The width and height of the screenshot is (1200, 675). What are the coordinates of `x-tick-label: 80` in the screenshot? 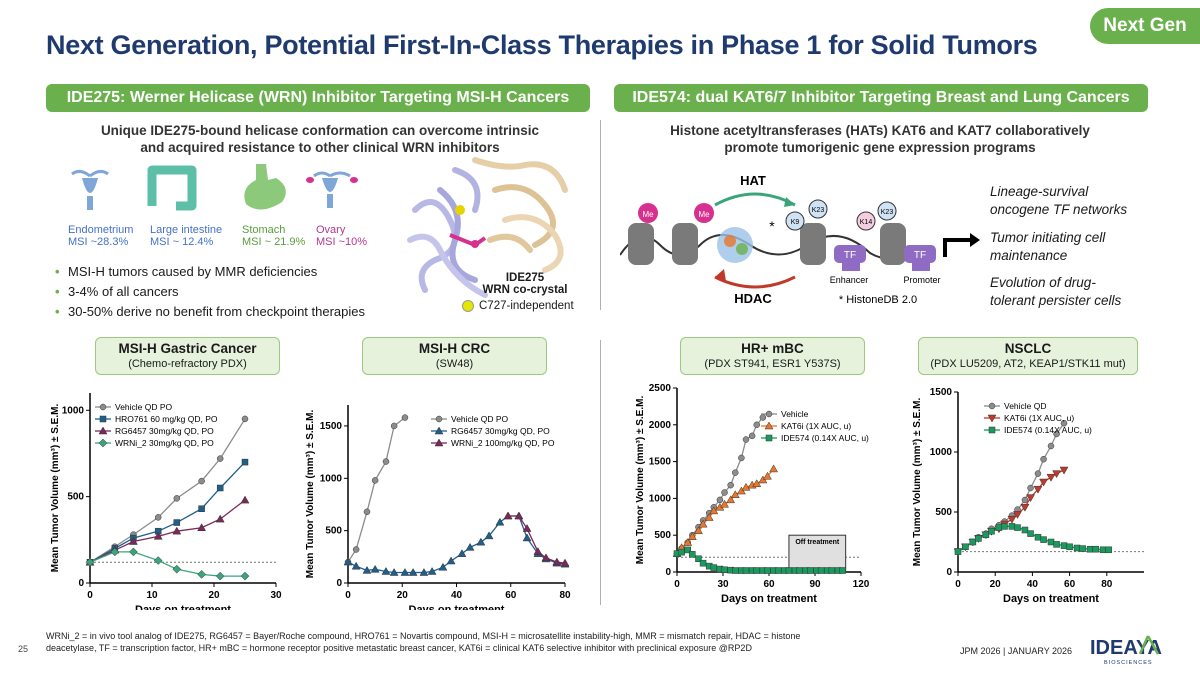 It's located at (1107, 584).